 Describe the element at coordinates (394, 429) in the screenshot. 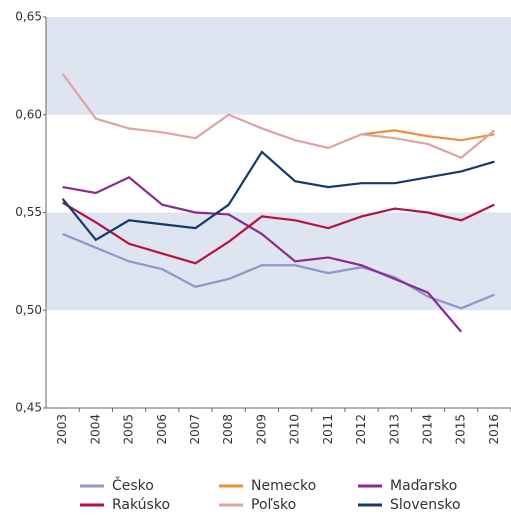

I see `x-tick-label: 2013` at that location.